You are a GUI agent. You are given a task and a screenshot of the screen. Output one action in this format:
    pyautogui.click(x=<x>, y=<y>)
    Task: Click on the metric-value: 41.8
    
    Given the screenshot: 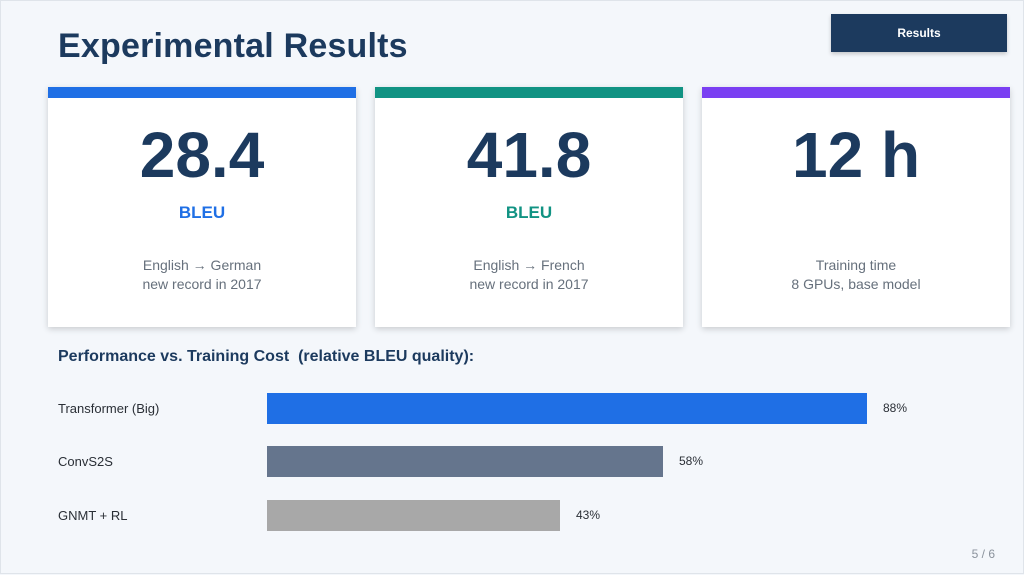 What is the action you would take?
    pyautogui.click(x=529, y=155)
    